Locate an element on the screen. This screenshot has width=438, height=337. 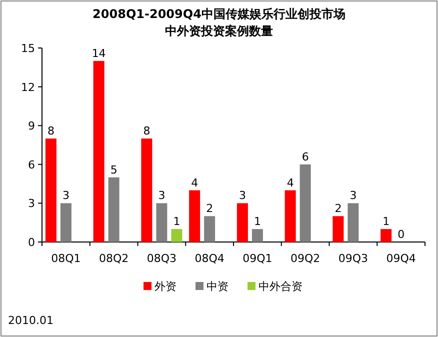
y-tick-label: 3 is located at coordinates (31, 203).